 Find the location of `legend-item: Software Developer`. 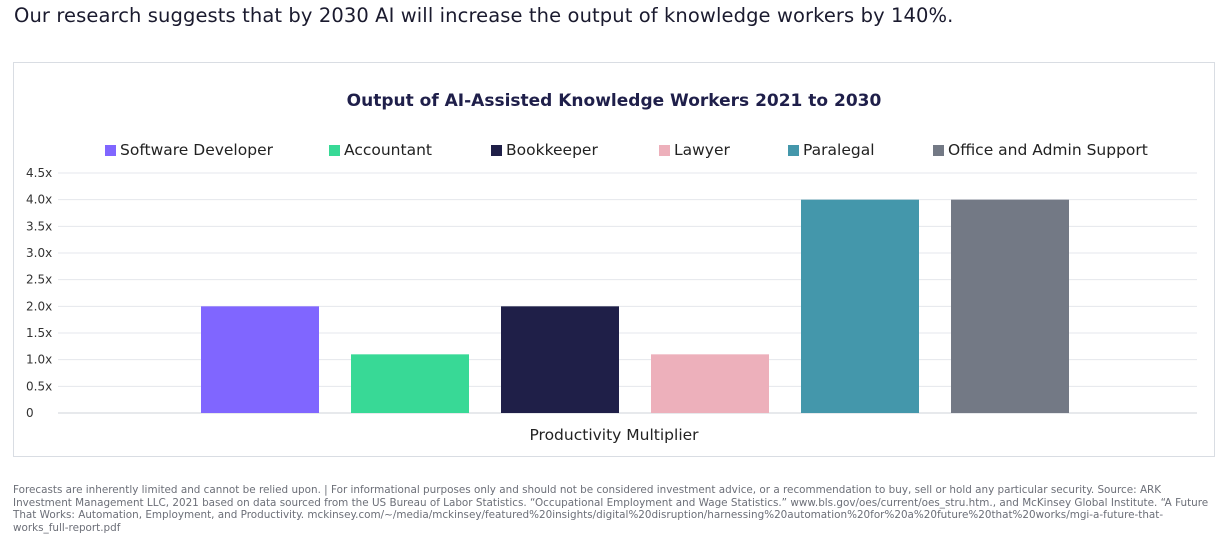

legend-item: Software Developer is located at coordinates (189, 150).